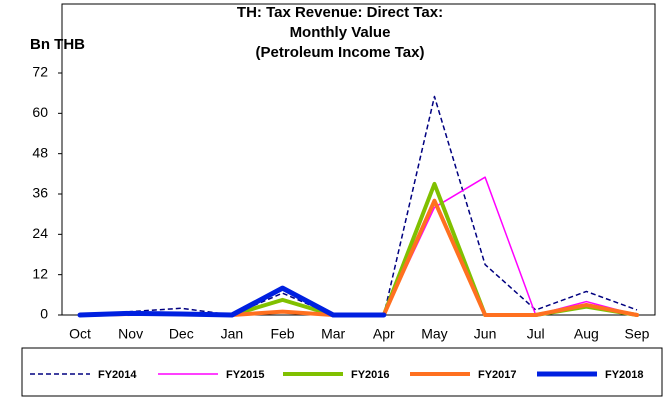 The image size is (669, 403). Describe the element at coordinates (333, 334) in the screenshot. I see `x-tick-label: Mar` at that location.